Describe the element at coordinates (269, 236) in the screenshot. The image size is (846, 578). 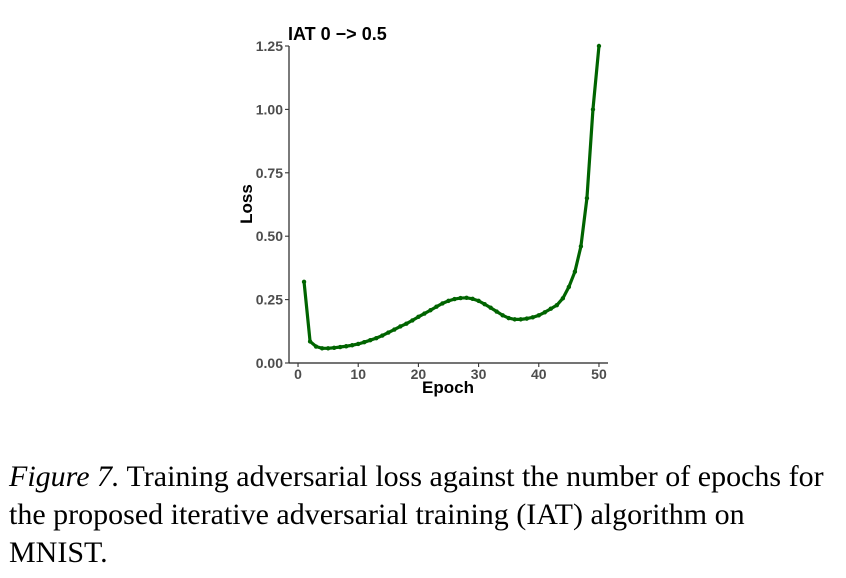
I see `y-tick-label: 0.50` at that location.